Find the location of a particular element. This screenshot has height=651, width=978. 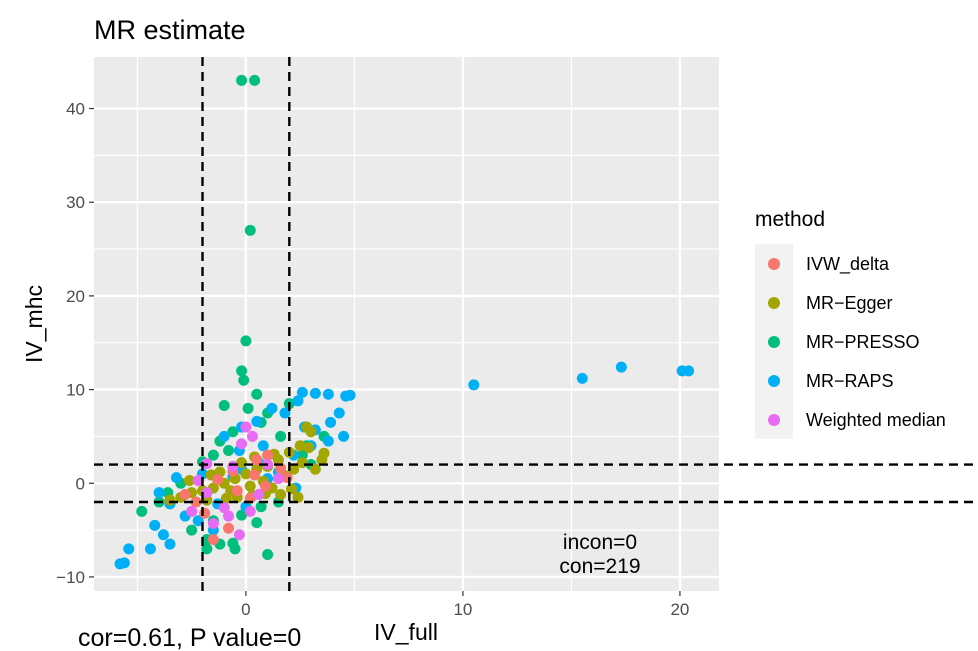

legend-label-mr-egger: MR−Egger is located at coordinates (849, 303).